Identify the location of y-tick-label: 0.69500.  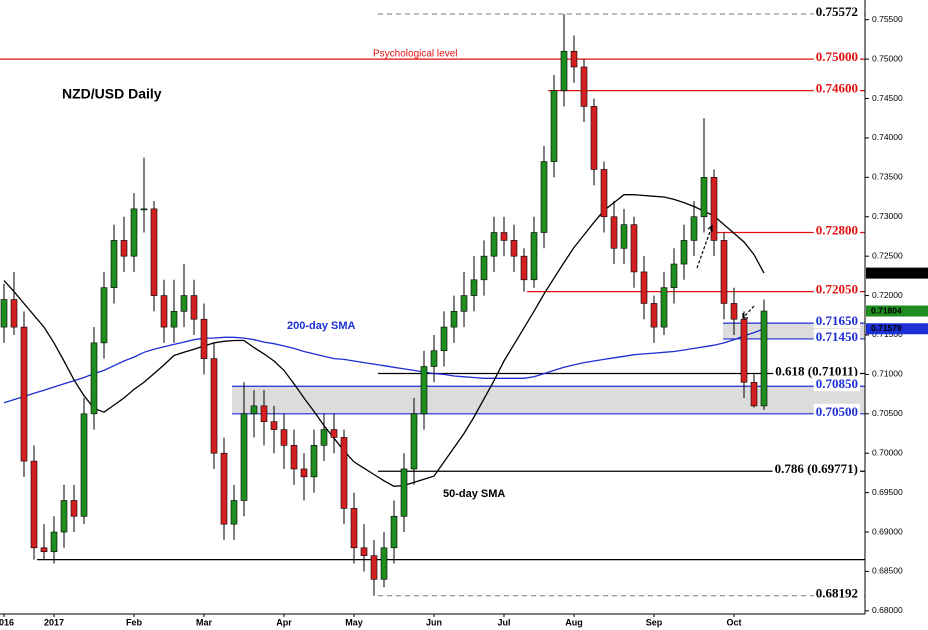
(887, 492).